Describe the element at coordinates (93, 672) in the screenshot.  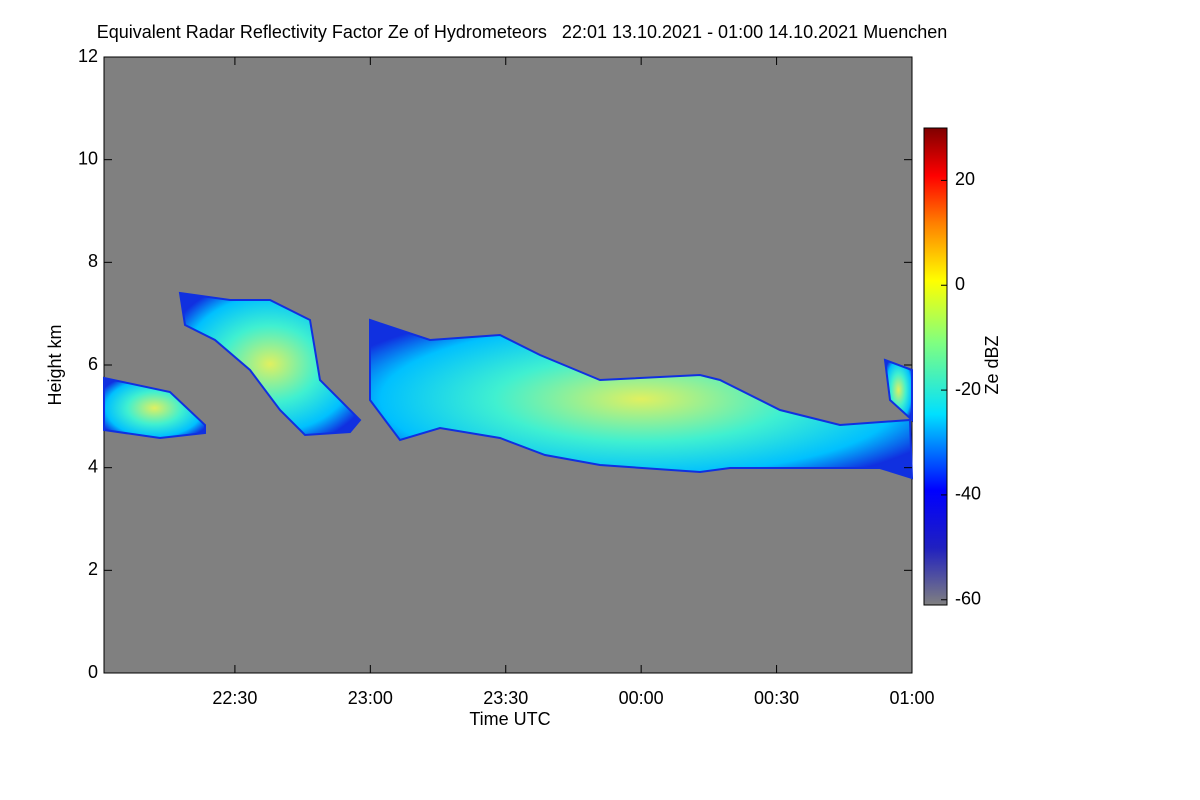
I see `y-tick-label: 0` at that location.